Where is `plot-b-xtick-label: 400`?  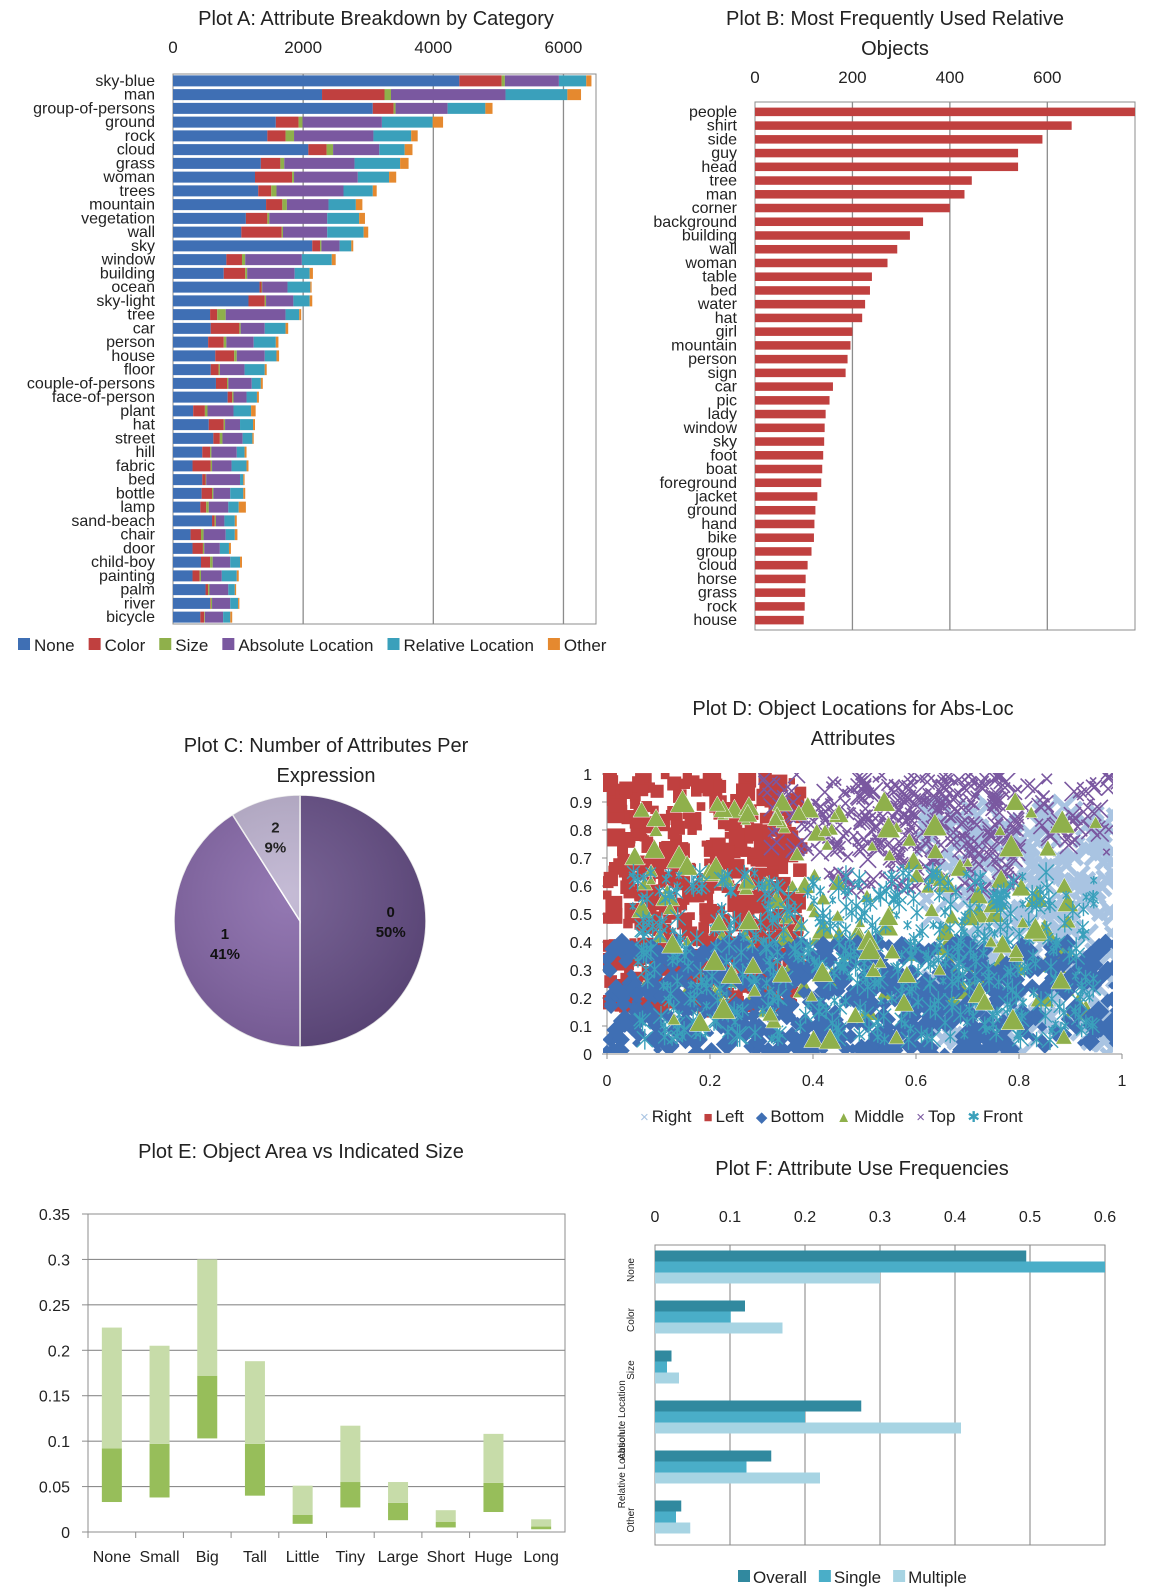 plot-b-xtick-label: 400 is located at coordinates (950, 77).